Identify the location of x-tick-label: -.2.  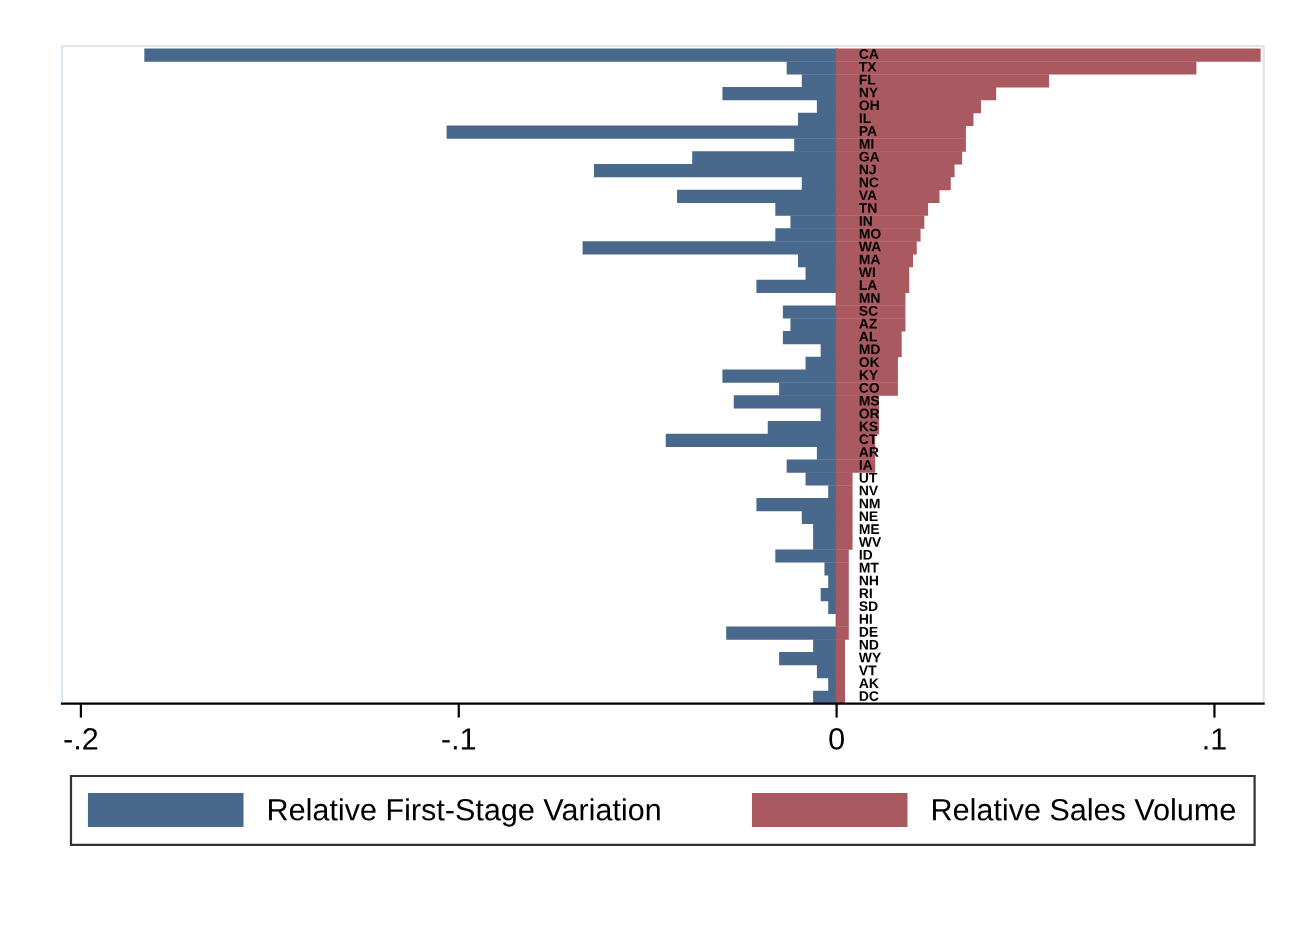
(81, 739).